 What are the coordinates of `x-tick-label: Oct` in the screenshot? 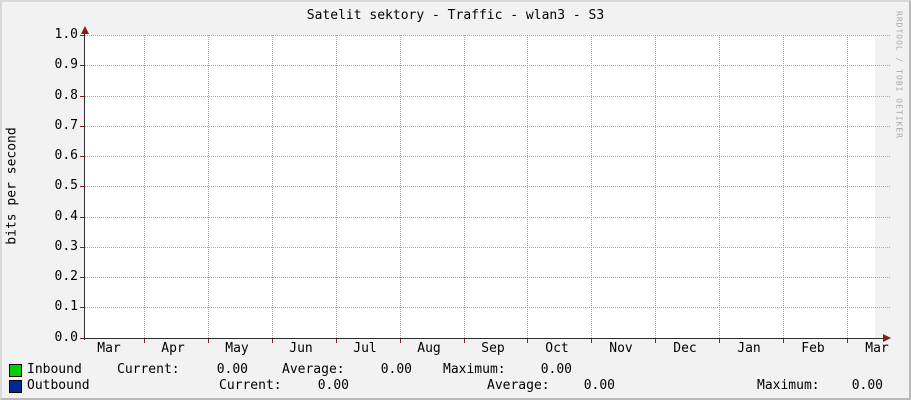 It's located at (557, 348).